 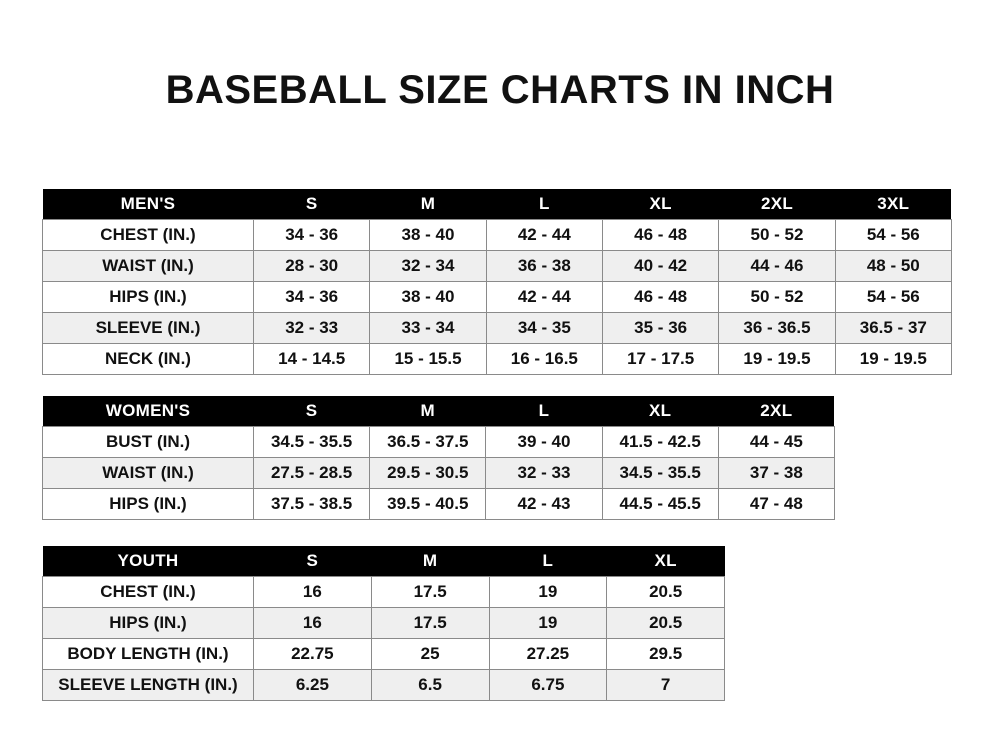 I want to click on youth-column-header-l: L, so click(x=548, y=561).